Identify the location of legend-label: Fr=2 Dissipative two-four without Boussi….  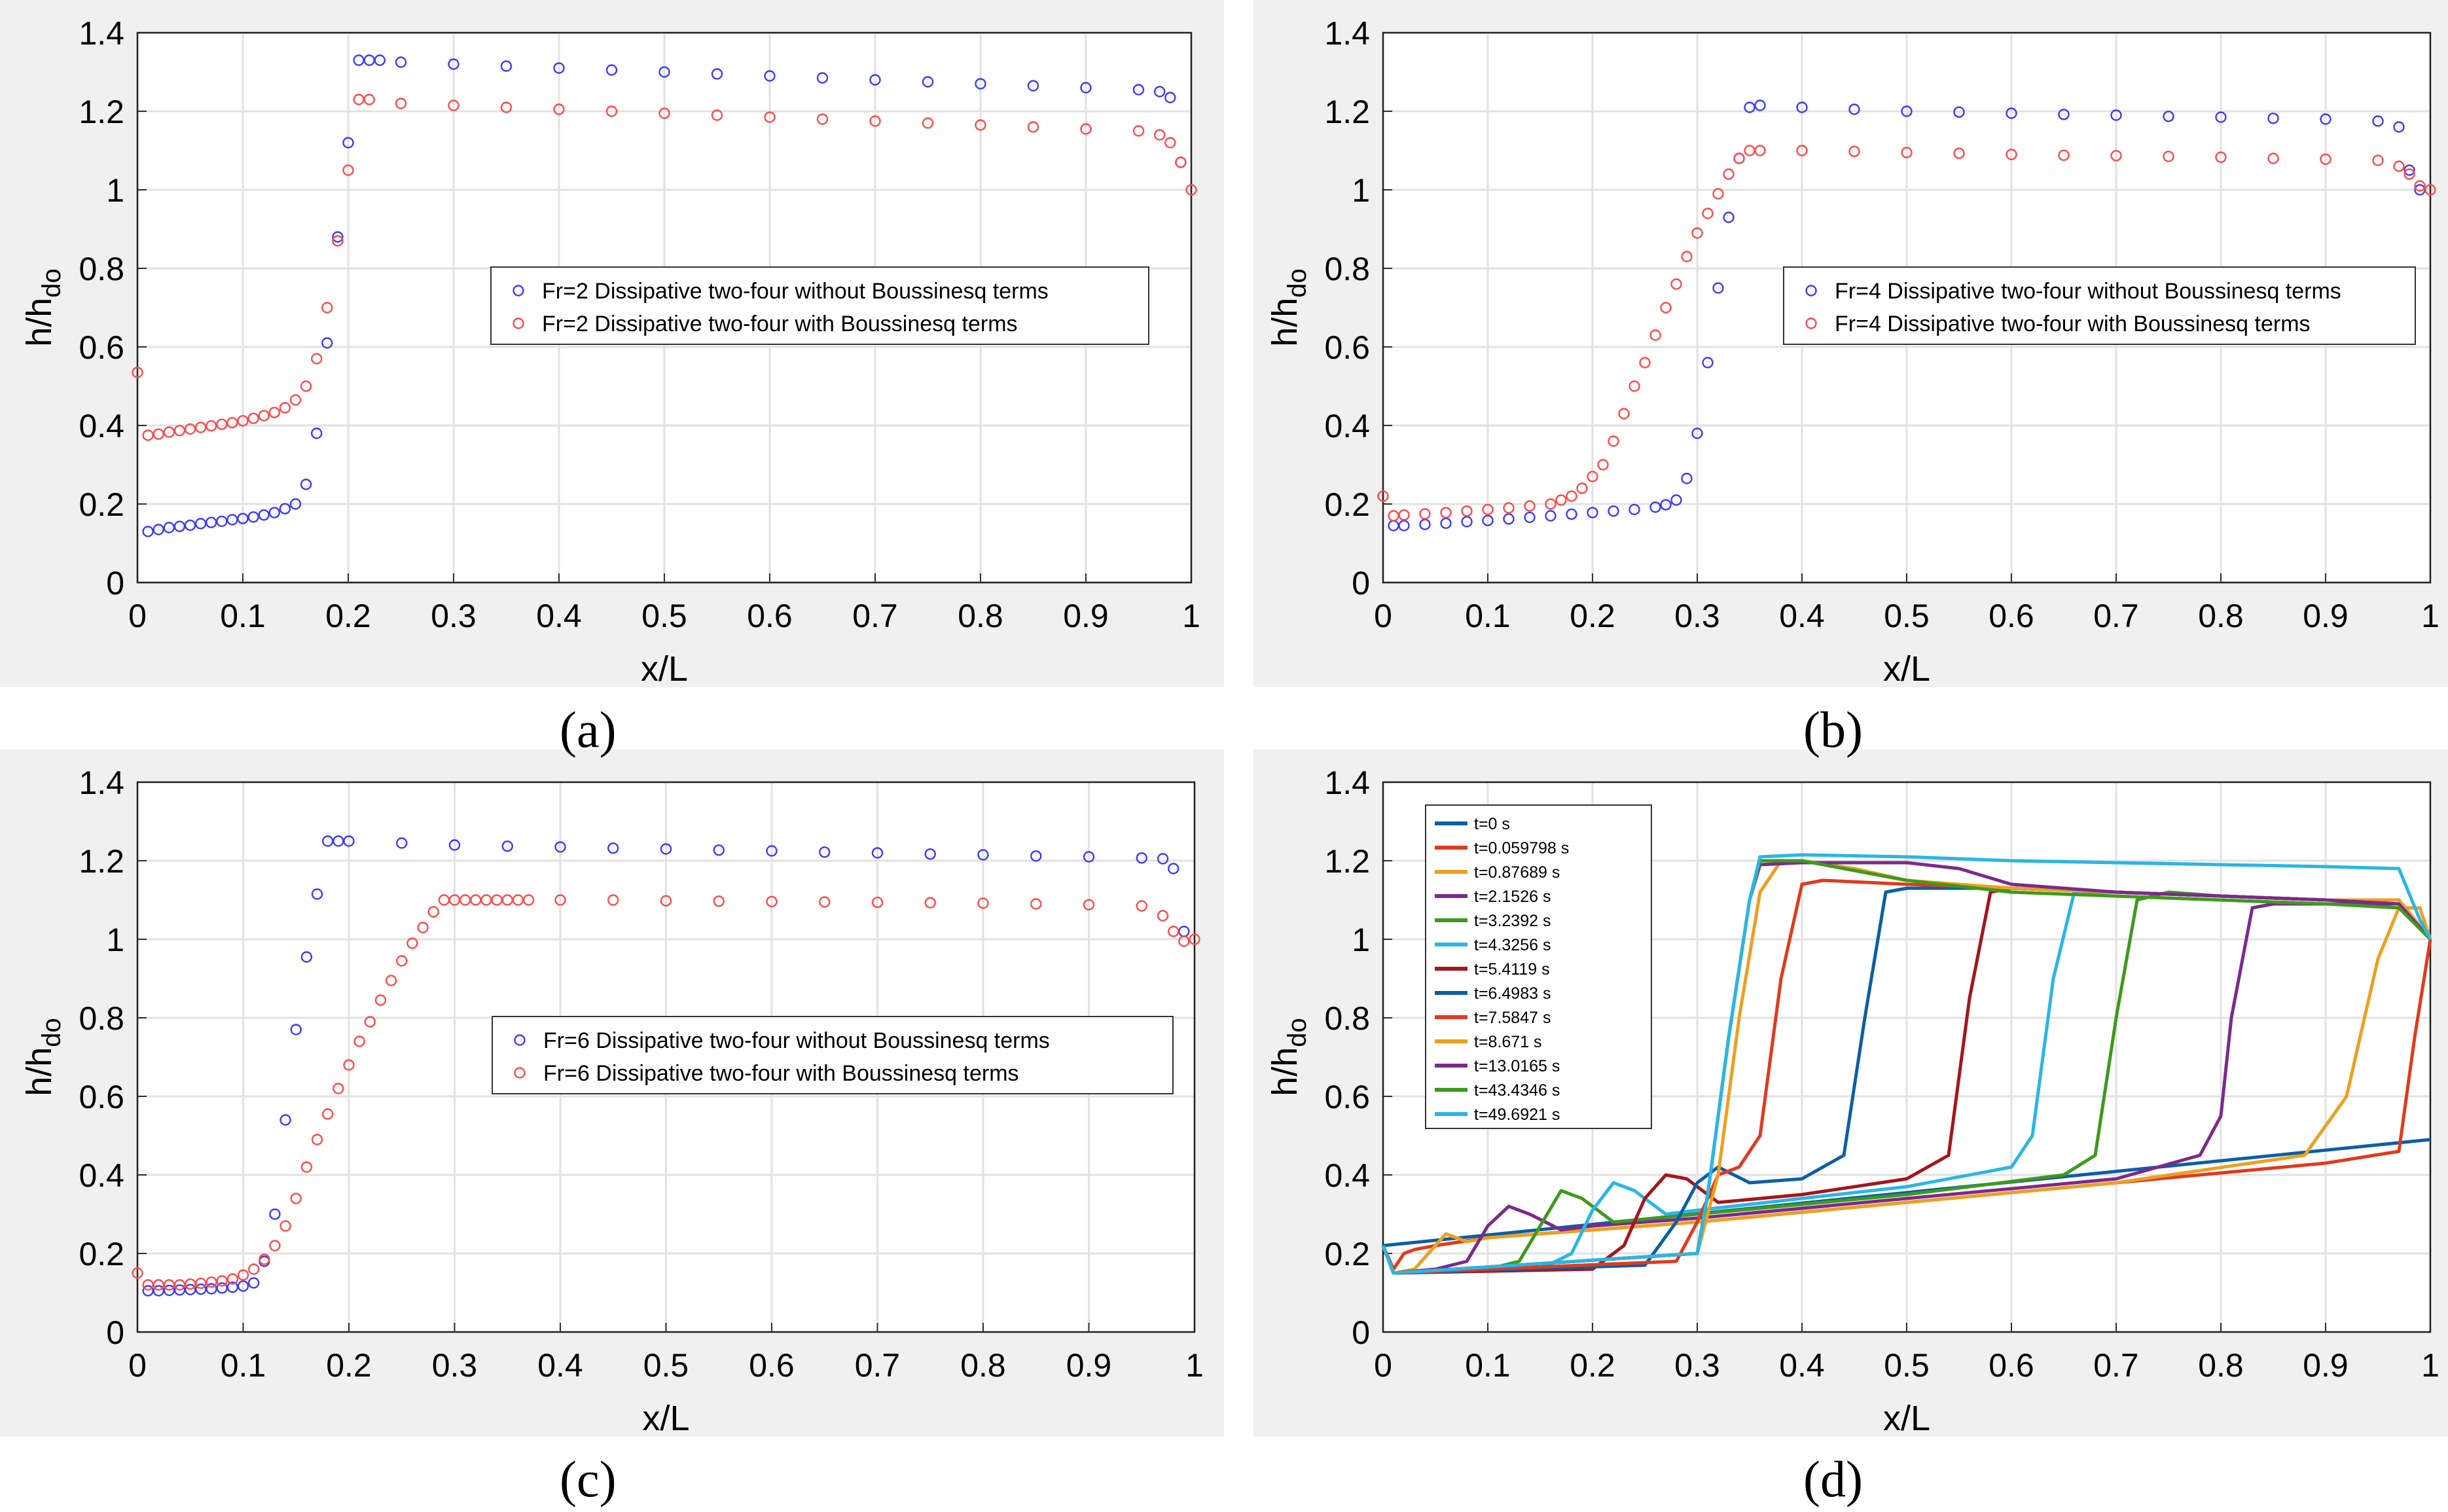
(795, 291).